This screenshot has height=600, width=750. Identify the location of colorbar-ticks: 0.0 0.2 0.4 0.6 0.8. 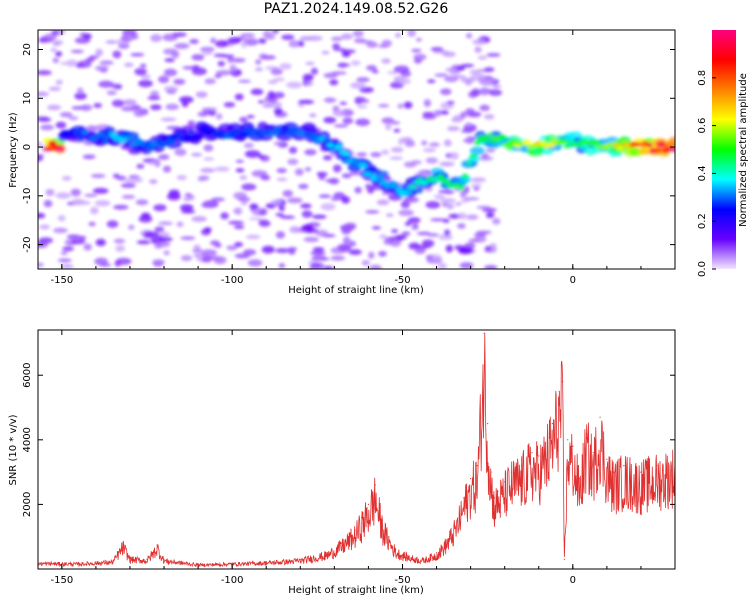
(706, 173).